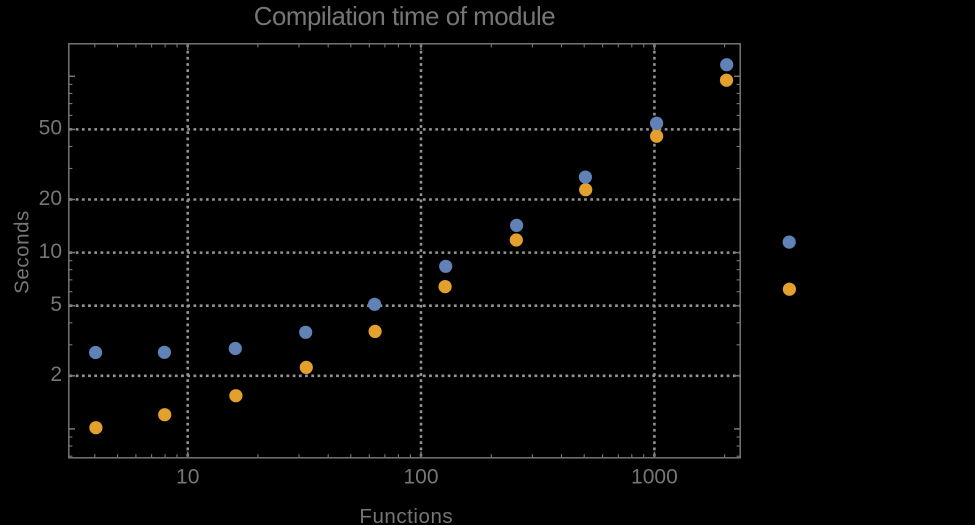 Image resolution: width=975 pixels, height=525 pixels. What do you see at coordinates (420, 476) in the screenshot?
I see `svg-text: 100` at bounding box center [420, 476].